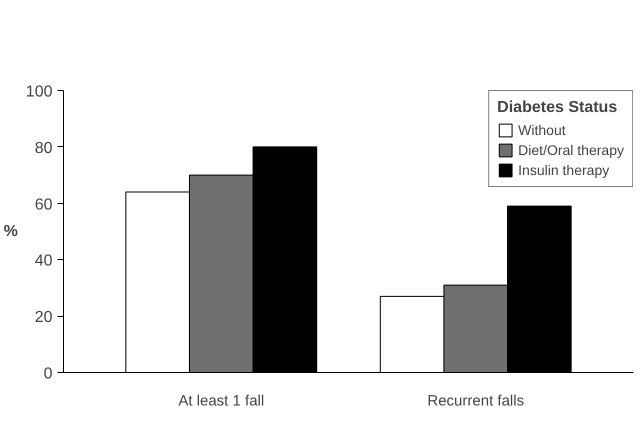  What do you see at coordinates (43, 148) in the screenshot?
I see `y-tick-label: 80` at bounding box center [43, 148].